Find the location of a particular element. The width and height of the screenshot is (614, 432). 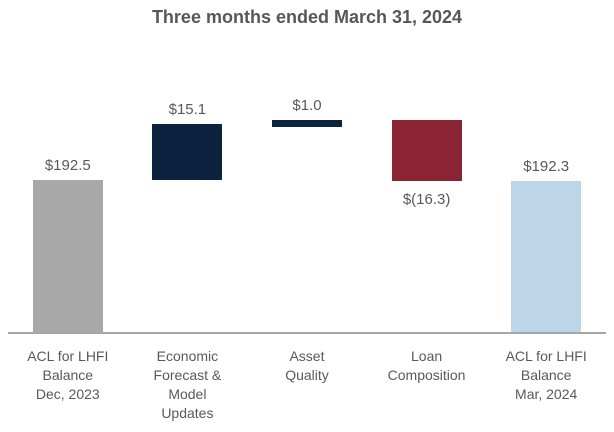

bar-asset-quality is located at coordinates (306, 123).